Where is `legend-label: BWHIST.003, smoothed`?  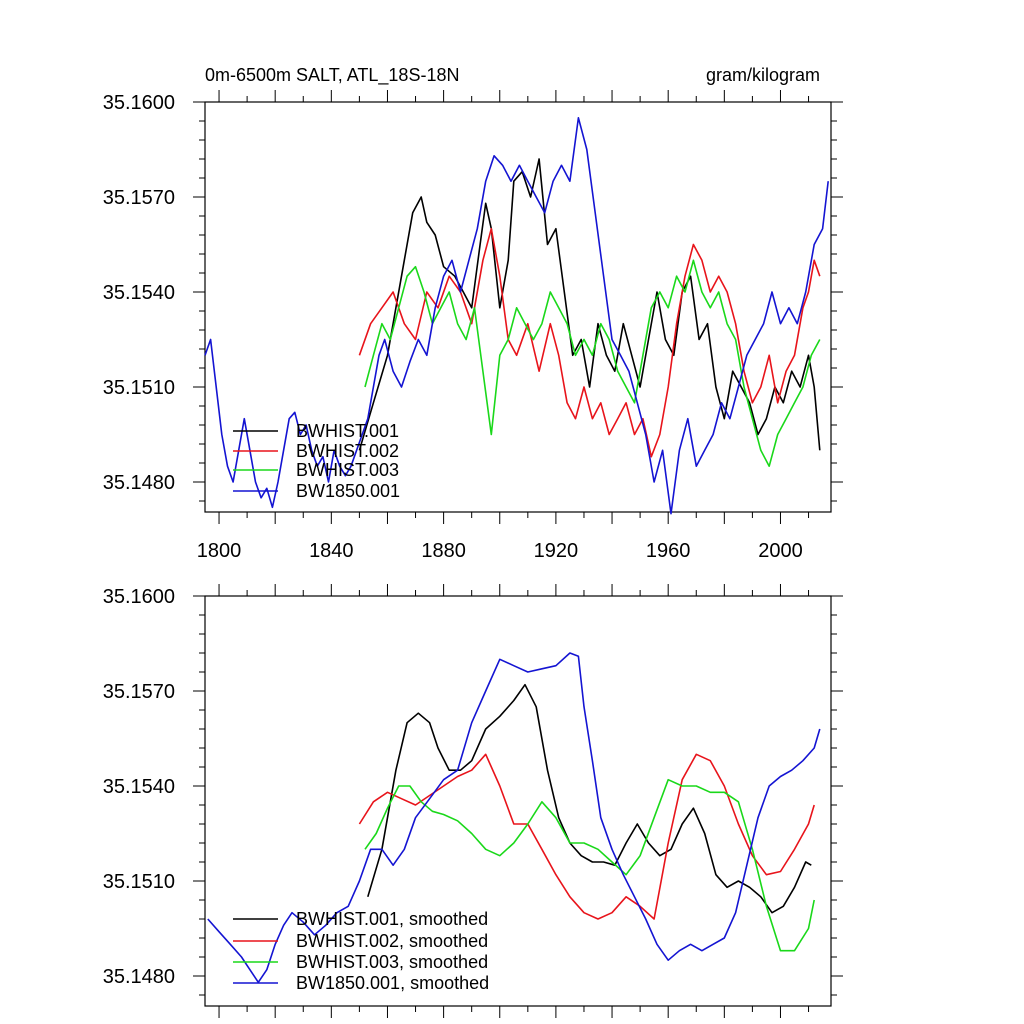 legend-label: BWHIST.003, smoothed is located at coordinates (392, 962).